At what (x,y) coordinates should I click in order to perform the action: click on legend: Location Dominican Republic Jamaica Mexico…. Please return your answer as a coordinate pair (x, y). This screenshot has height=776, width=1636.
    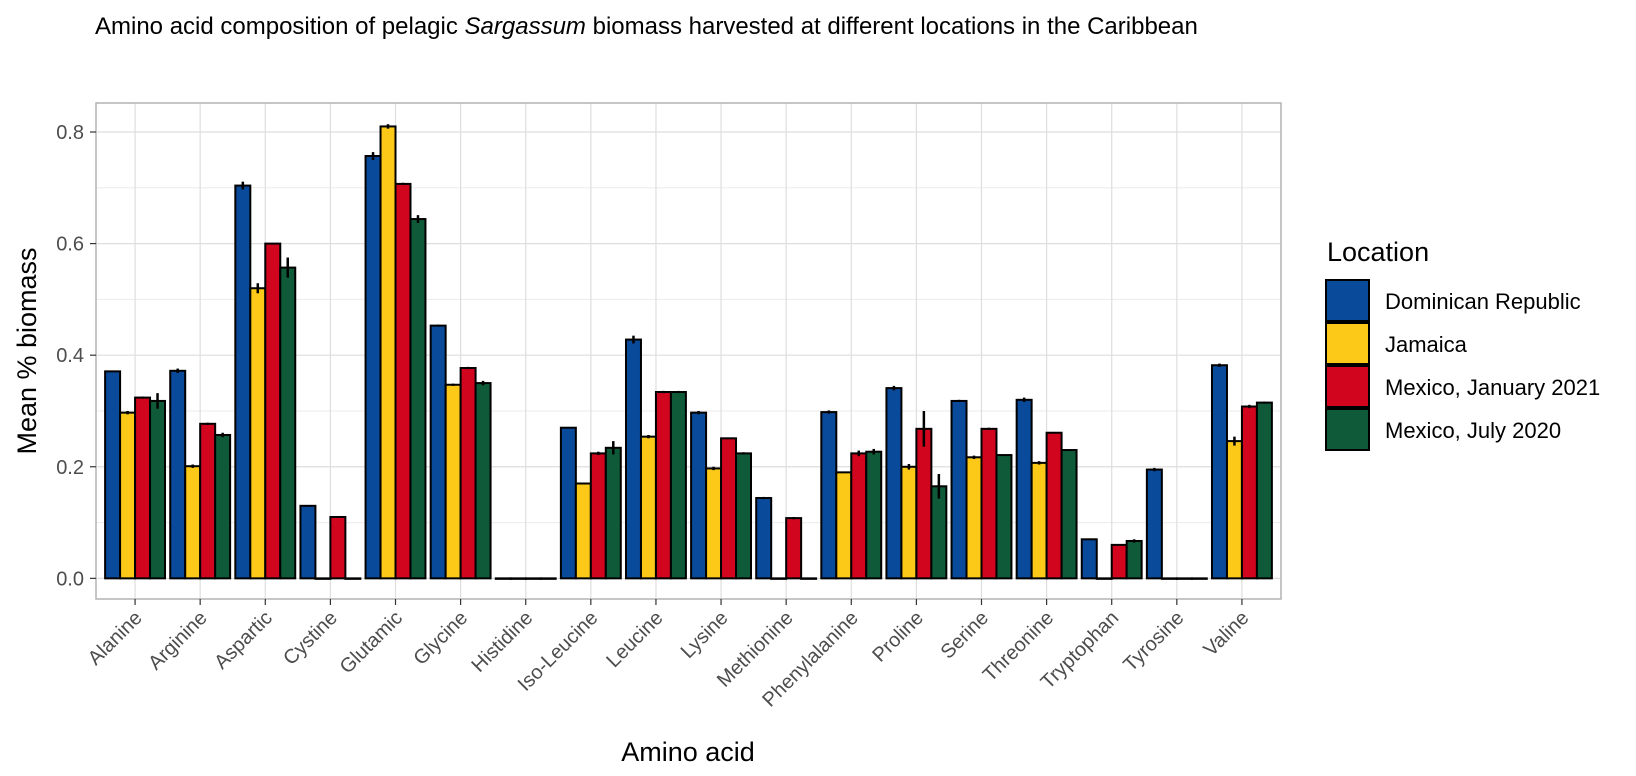
    Looking at the image, I should click on (1462, 344).